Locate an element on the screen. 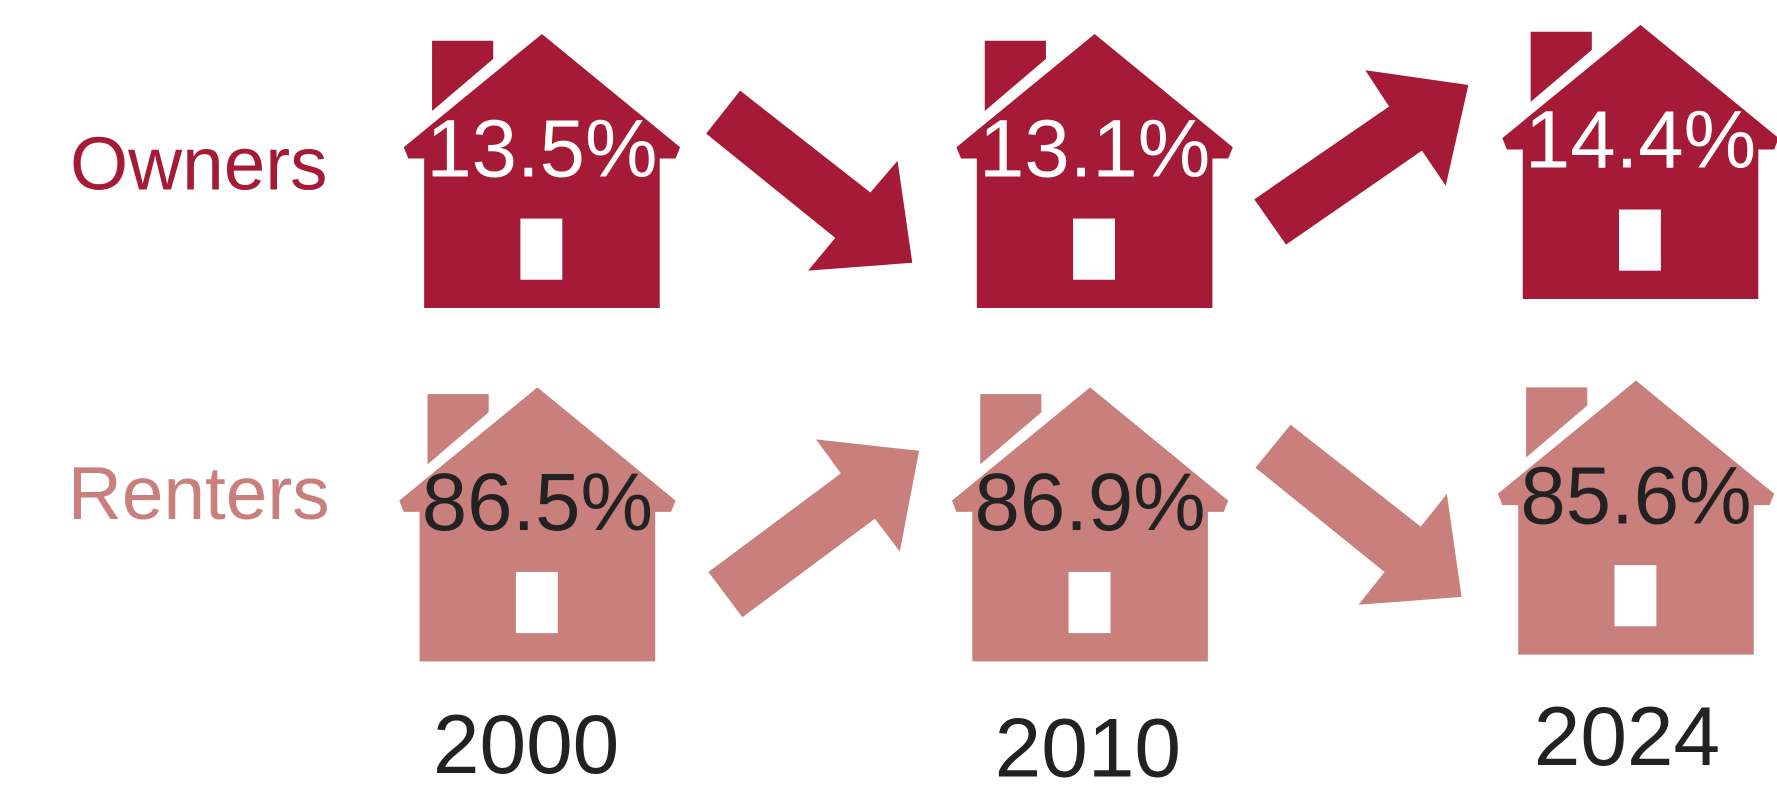 This screenshot has width=1777, height=786. house: 85.6% is located at coordinates (1636, 517).